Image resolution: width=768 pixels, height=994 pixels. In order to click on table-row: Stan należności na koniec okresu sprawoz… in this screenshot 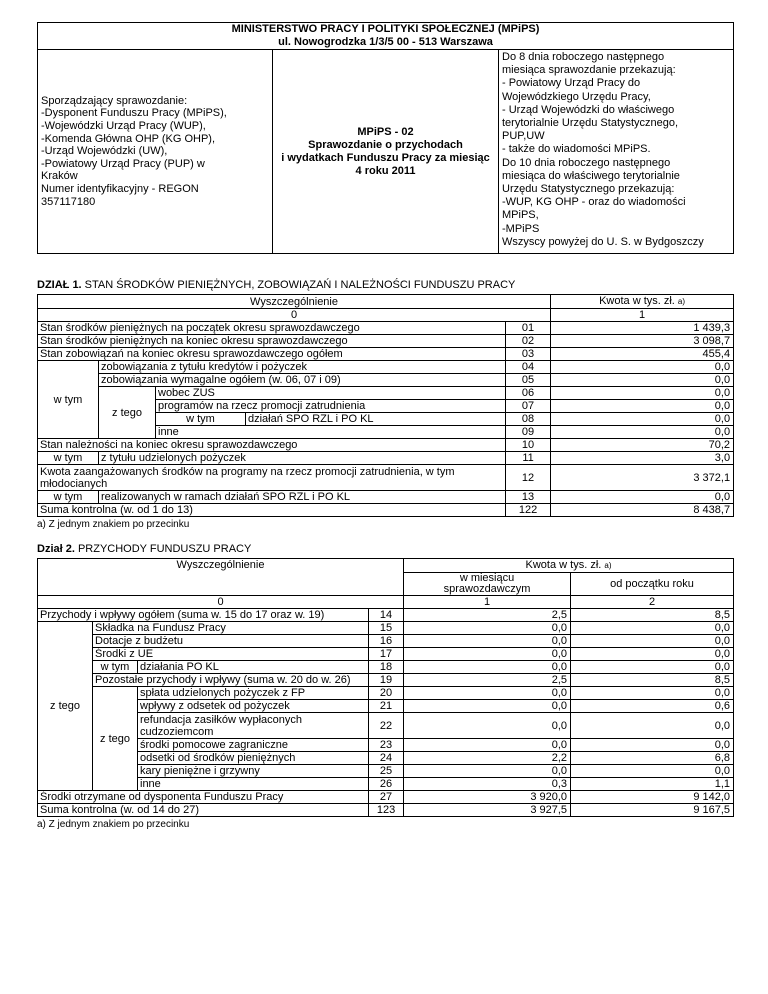, I will do `click(386, 445)`.